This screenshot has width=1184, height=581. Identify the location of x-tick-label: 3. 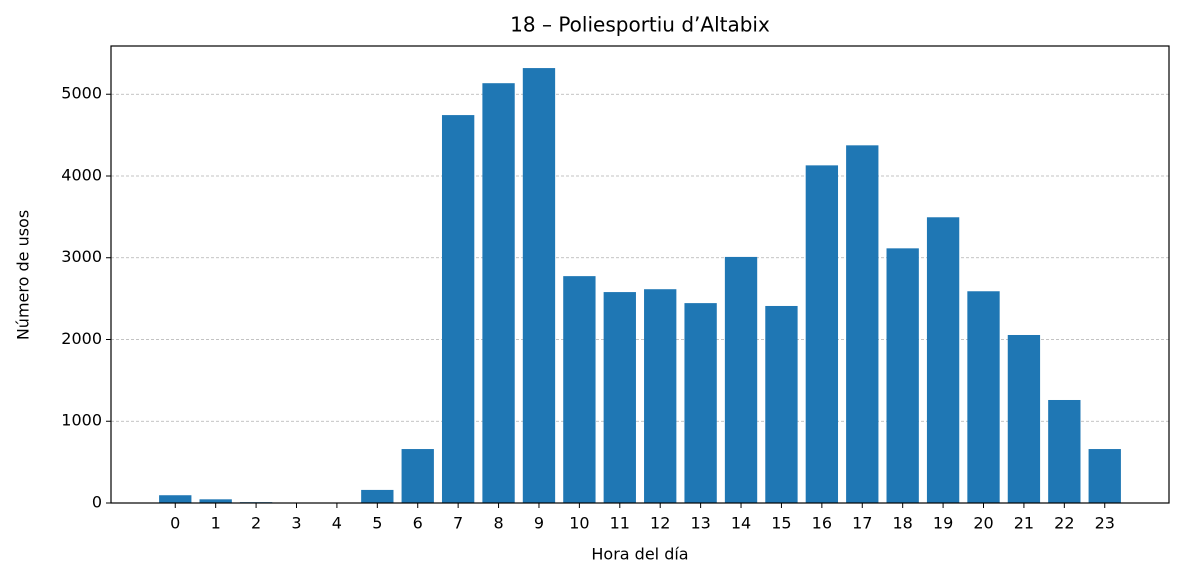
(296, 523).